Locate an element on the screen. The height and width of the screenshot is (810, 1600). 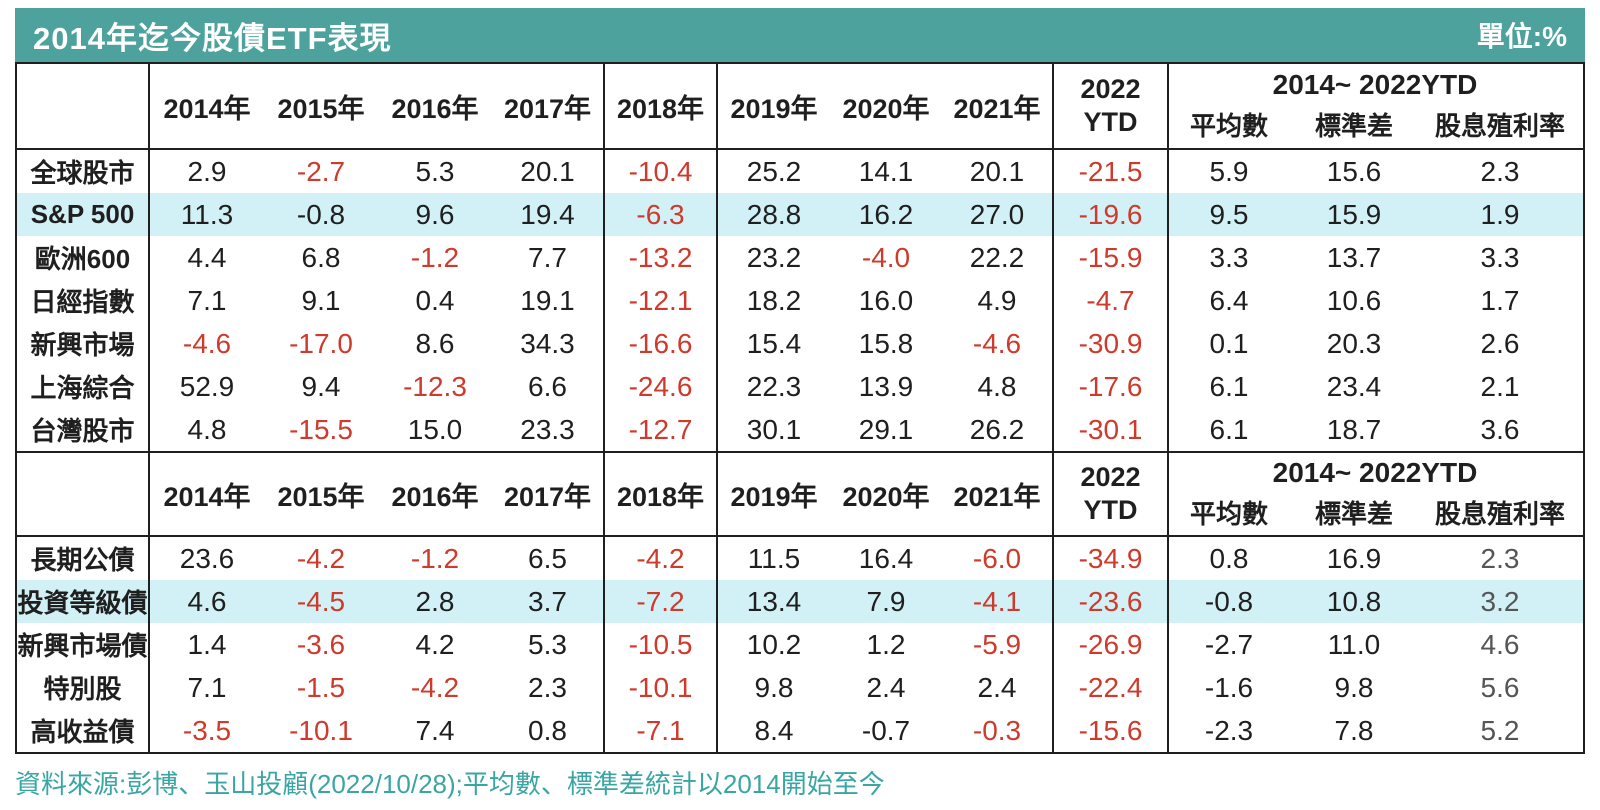
cell: 1.4 is located at coordinates (207, 644).